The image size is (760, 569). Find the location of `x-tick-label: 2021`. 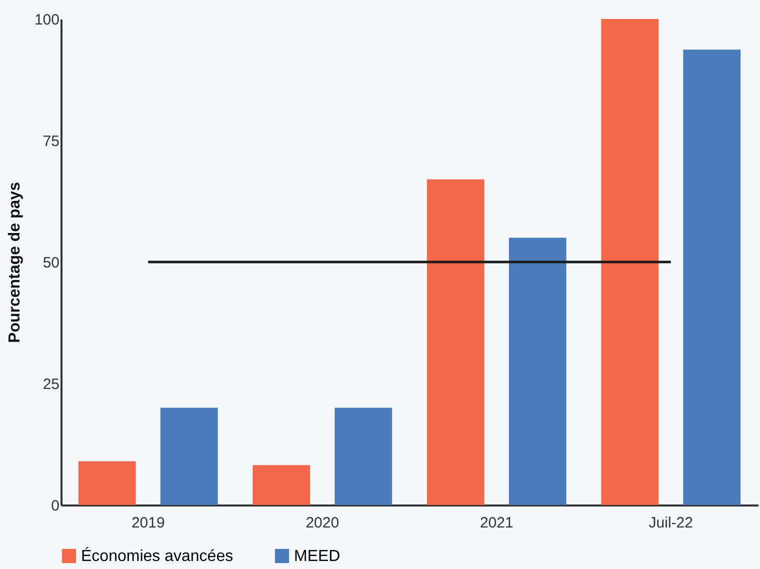

x-tick-label: 2021 is located at coordinates (497, 523).